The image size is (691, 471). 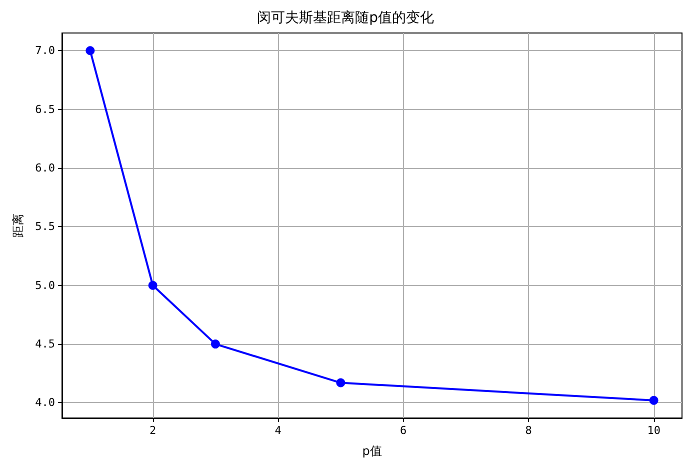 I want to click on x-tick-label: 4, so click(x=278, y=430).